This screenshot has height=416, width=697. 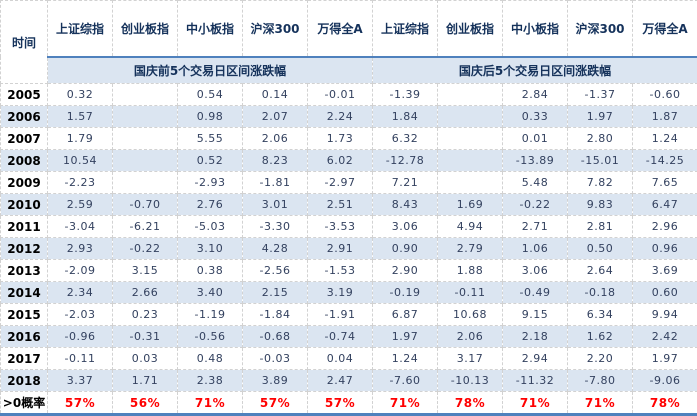 I want to click on value-cell: 8.23, so click(x=275, y=160).